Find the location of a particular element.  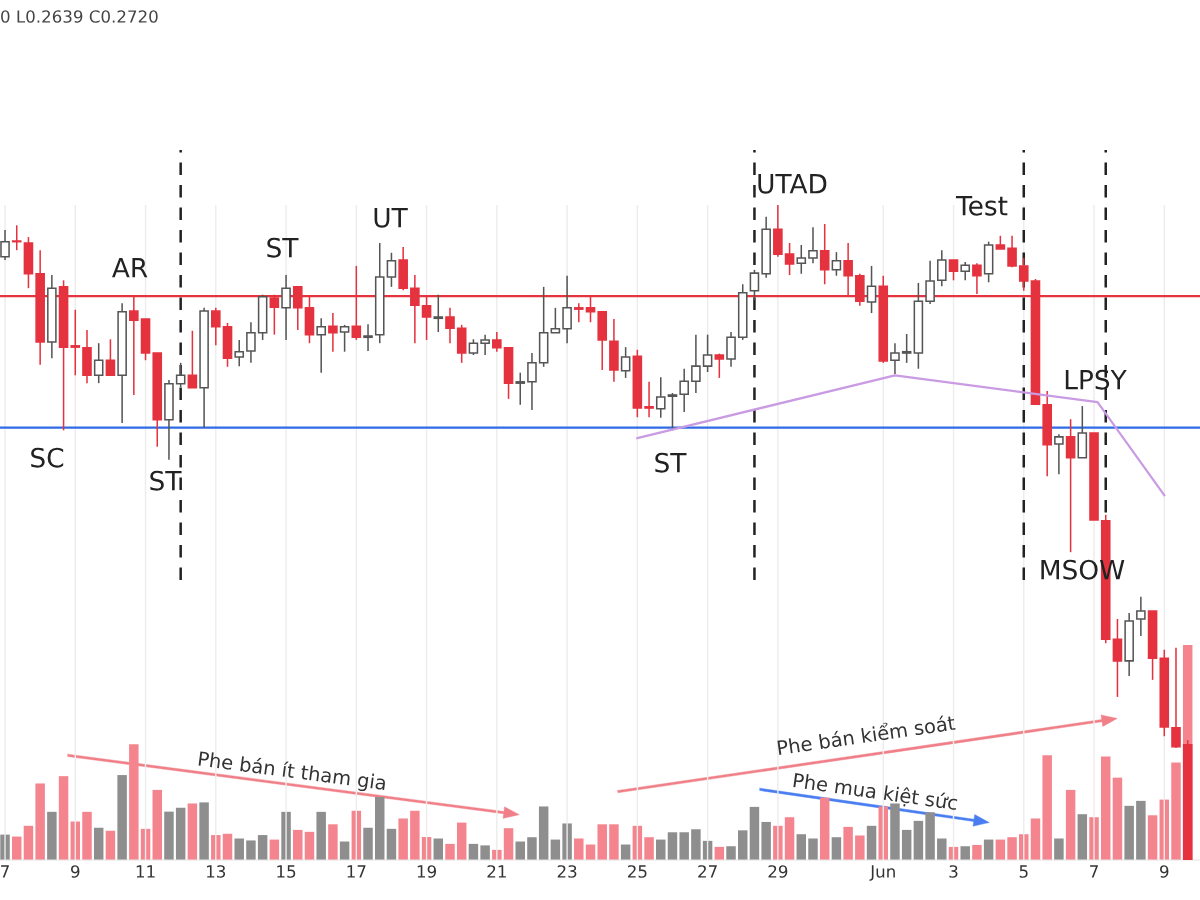

x-tick-label: 13 is located at coordinates (216, 871).